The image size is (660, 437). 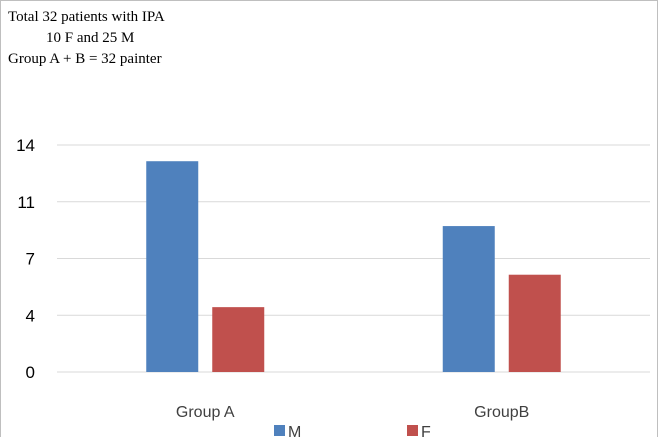 What do you see at coordinates (26, 202) in the screenshot?
I see `y-tick-label: 11` at bounding box center [26, 202].